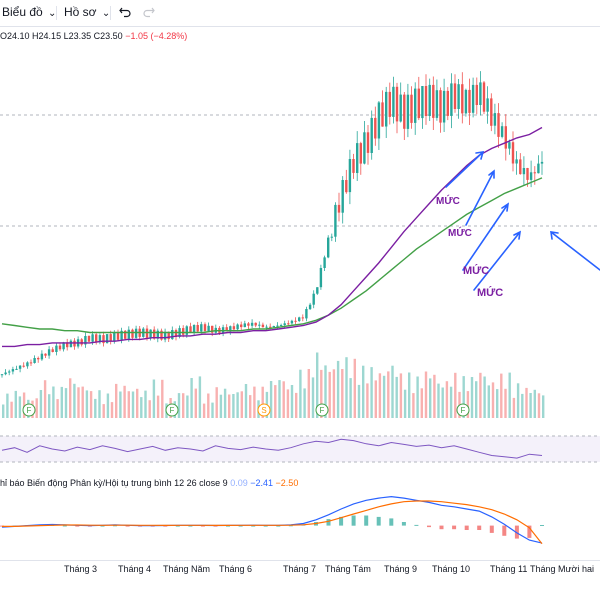 The height and width of the screenshot is (600, 600). I want to click on rsi-pane, so click(300, 449).